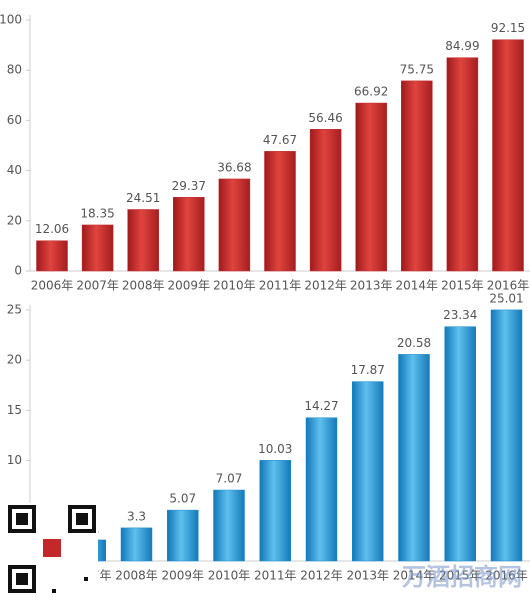  Describe the element at coordinates (280, 140) in the screenshot. I see `value-label: 47.67` at that location.